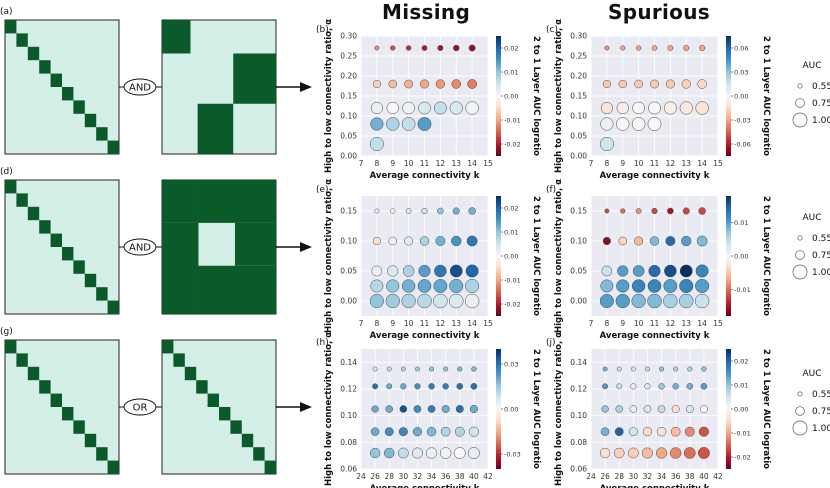 Image resolution: width=830 pixels, height=488 pixels. What do you see at coordinates (639, 323) in the screenshot?
I see `x-tick-label: 10` at bounding box center [639, 323].